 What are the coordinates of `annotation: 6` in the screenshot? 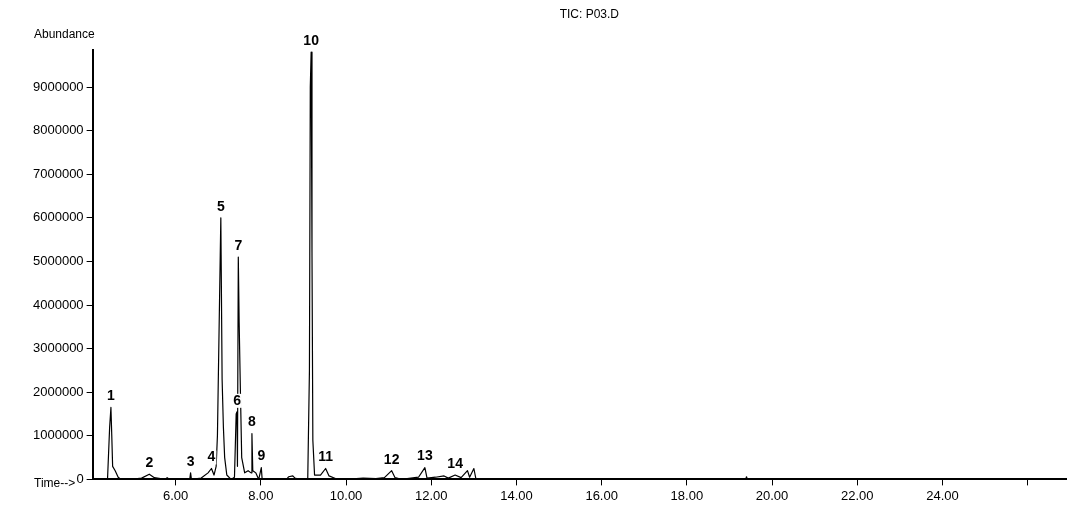 It's located at (237, 399).